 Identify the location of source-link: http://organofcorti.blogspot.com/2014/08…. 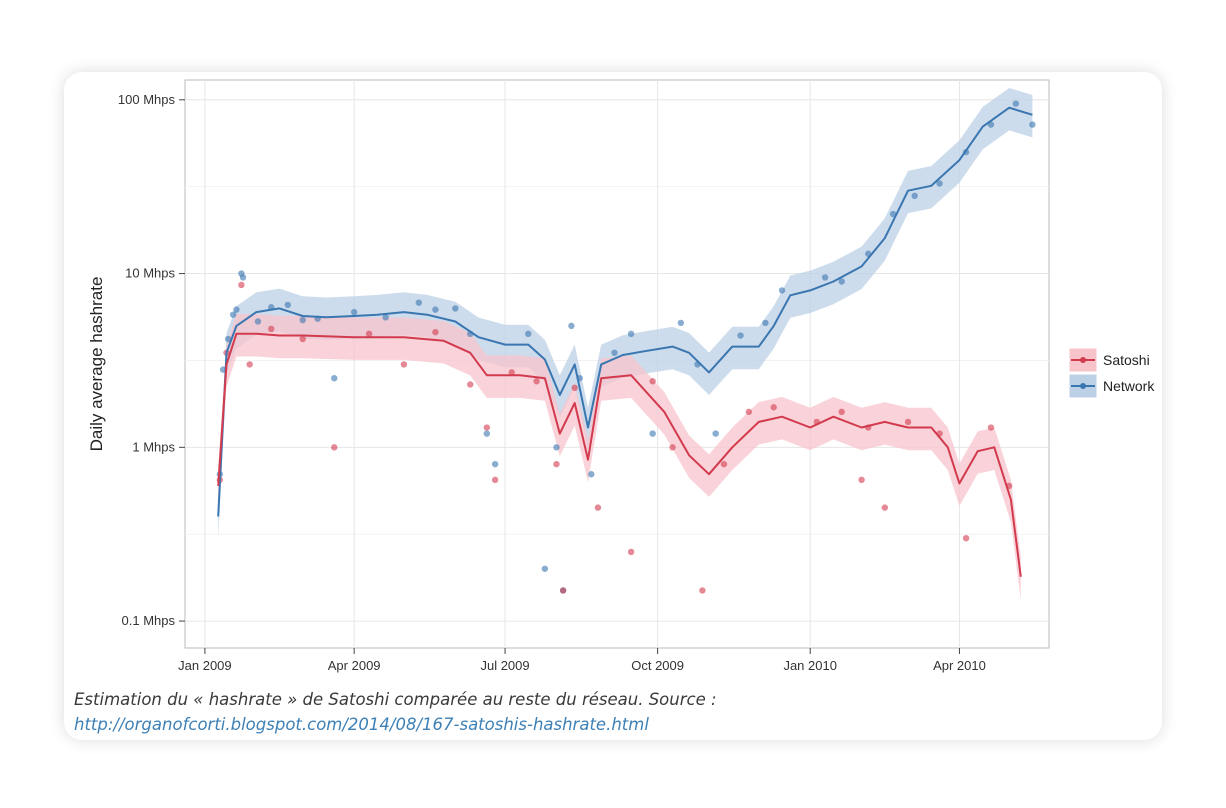
(361, 724).